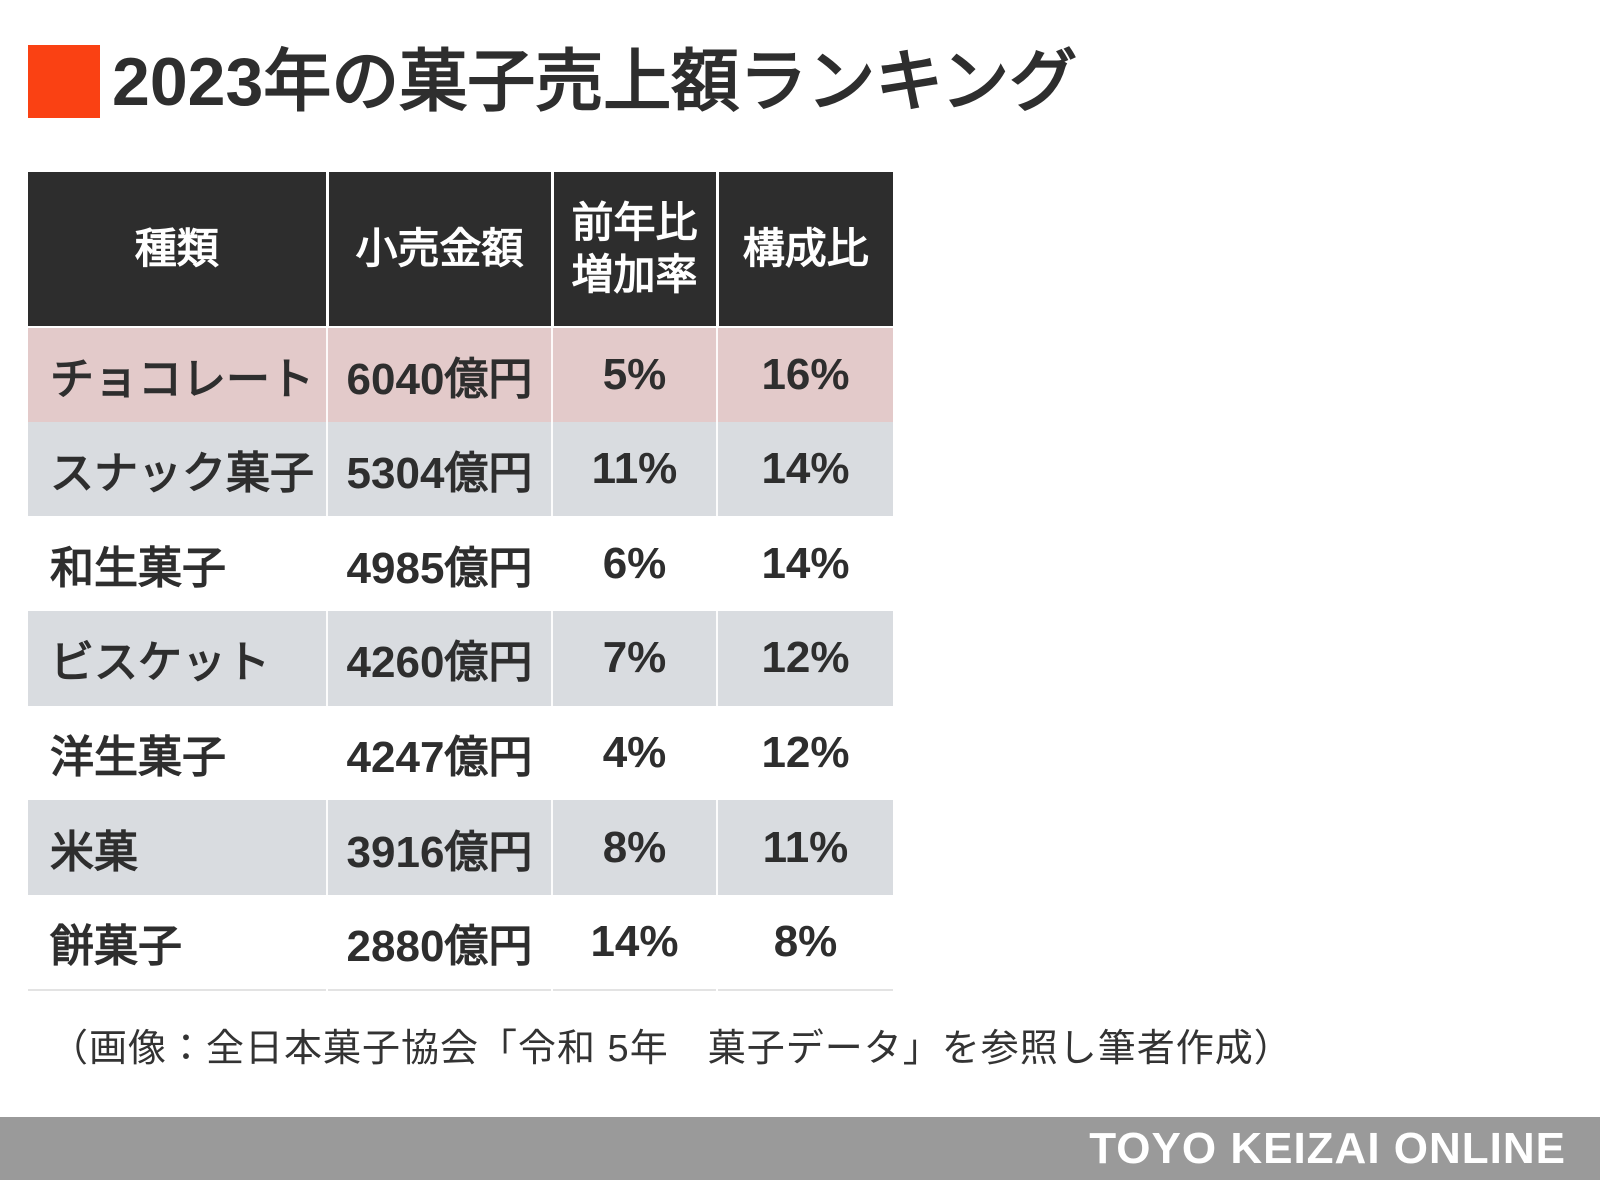 Image resolution: width=1600 pixels, height=1180 pixels. Describe the element at coordinates (634, 469) in the screenshot. I see `cell-yoy: 11%` at that location.